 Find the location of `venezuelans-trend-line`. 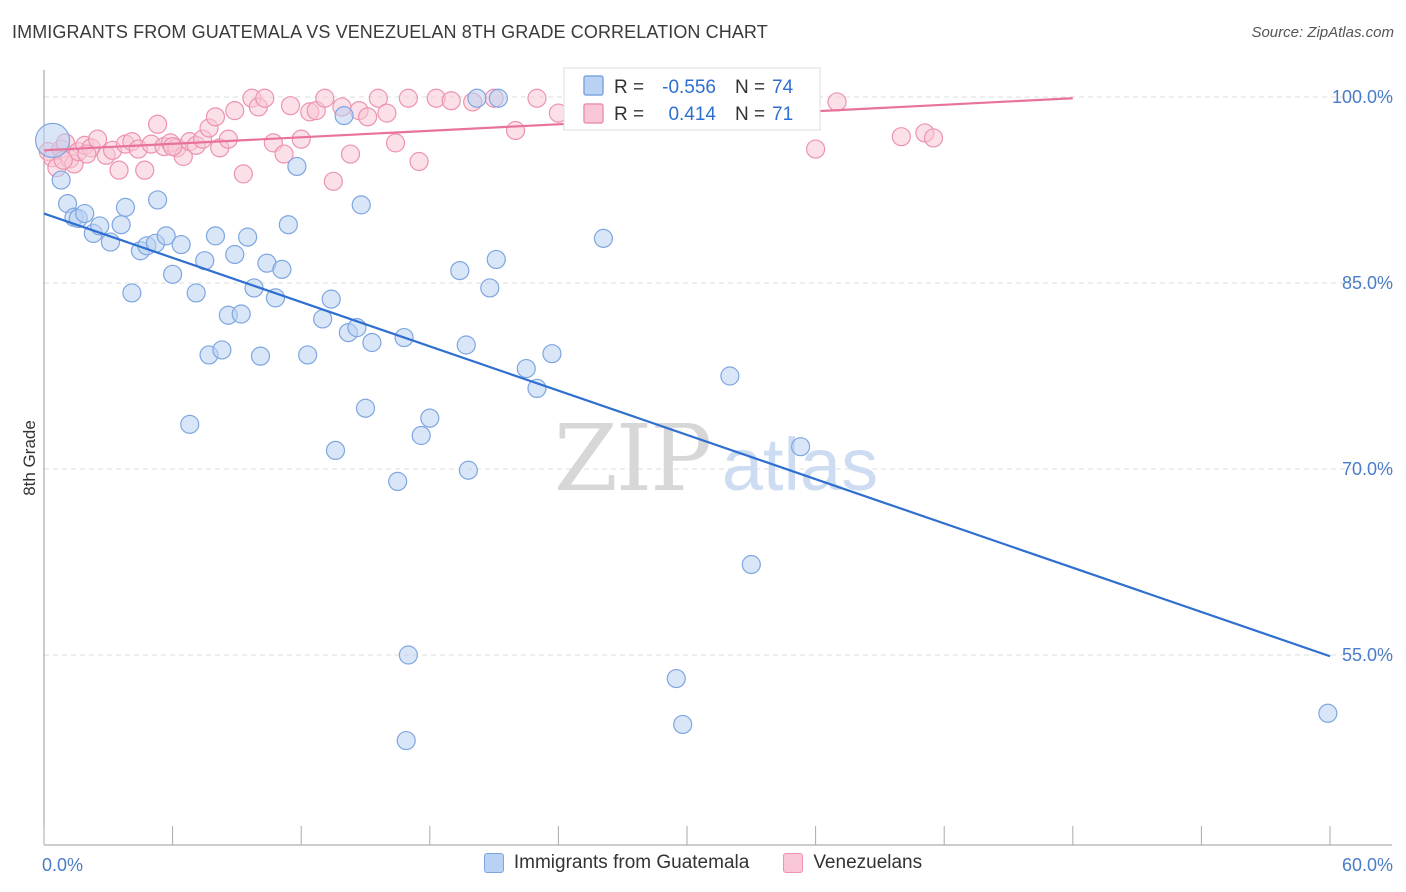

venezuelans-trend-line is located at coordinates (558, 124).